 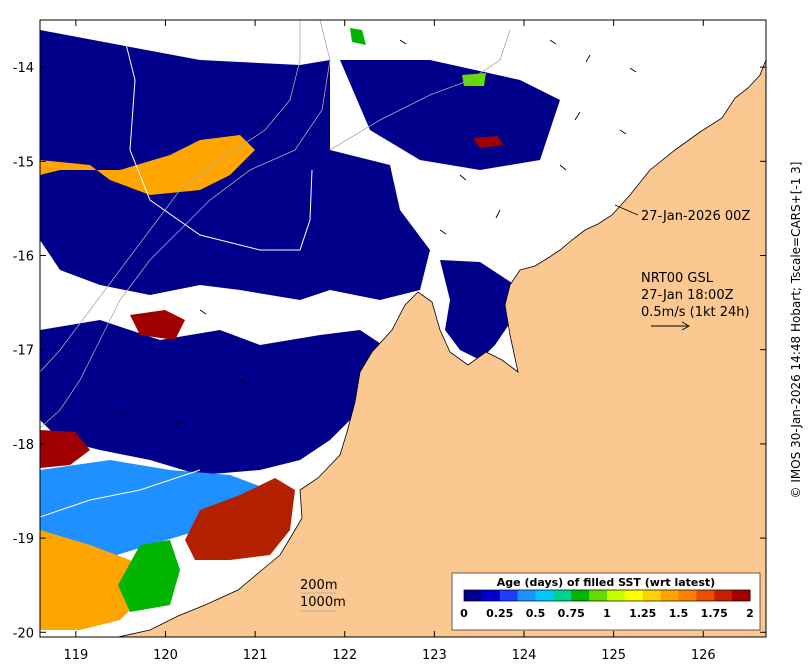 What do you see at coordinates (679, 613) in the screenshot?
I see `colorbar-tick-label: 1.5` at bounding box center [679, 613].